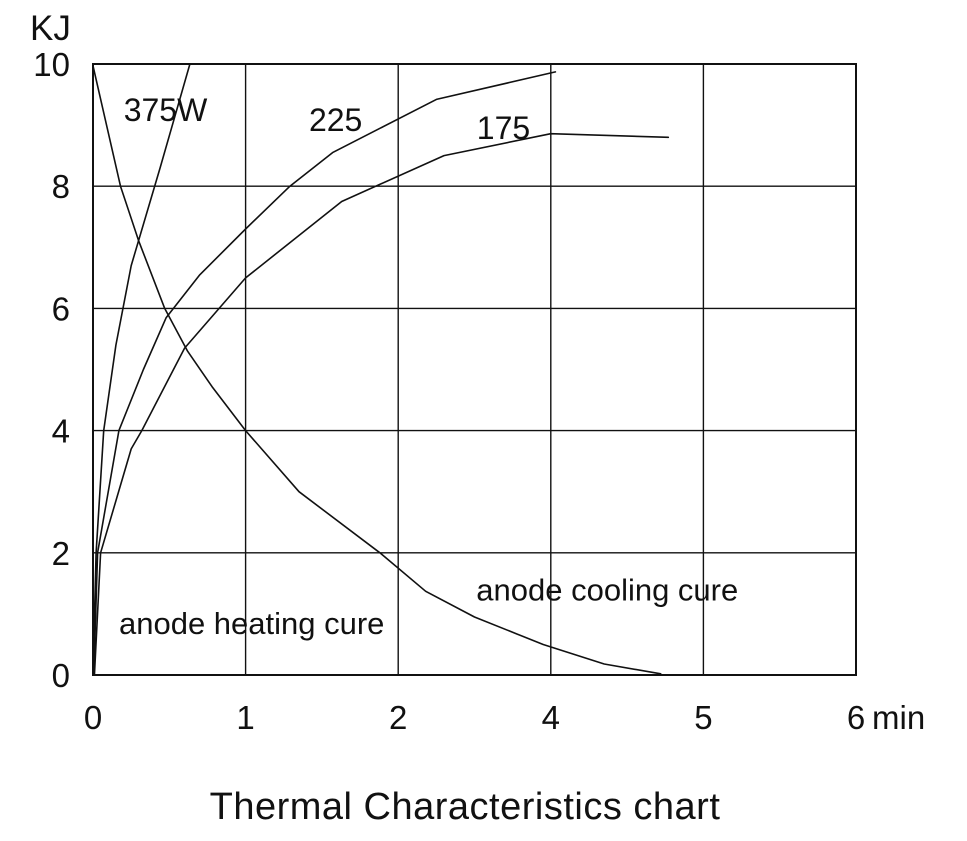 The image size is (967, 841). Describe the element at coordinates (398, 717) in the screenshot. I see `x-tick-label: 2` at that location.